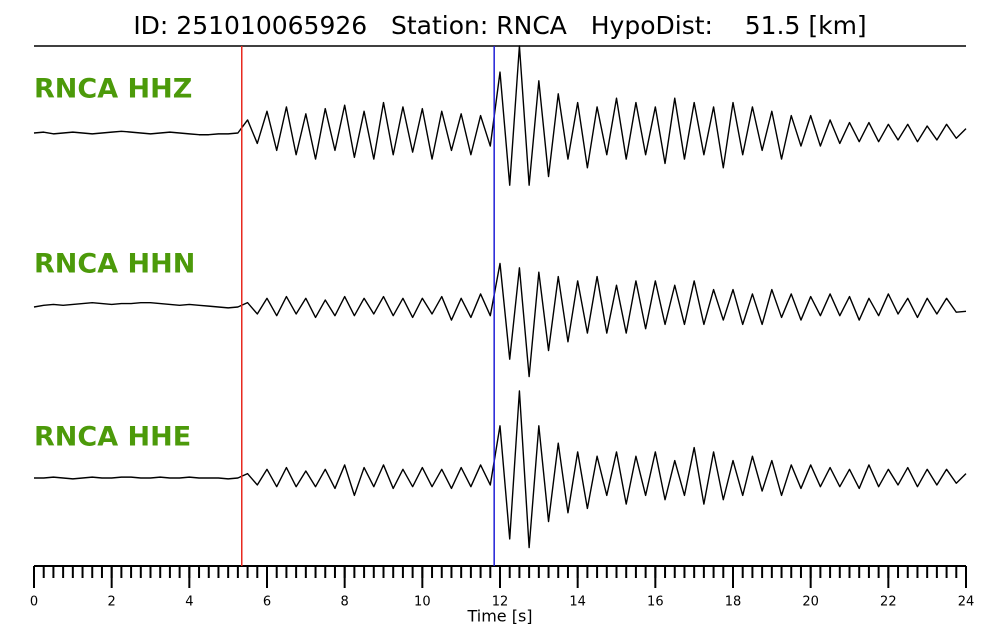 The image size is (1000, 640). Describe the element at coordinates (499, 616) in the screenshot. I see `x-axis-label: Time [s]` at that location.